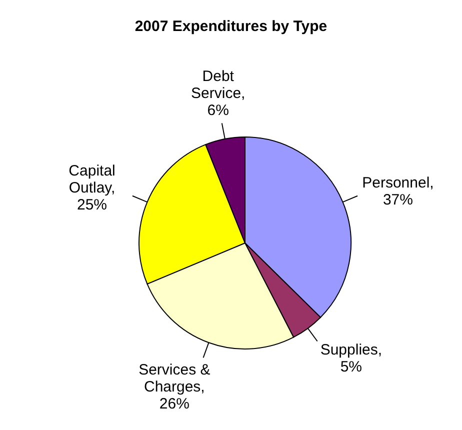 Image resolution: width=462 pixels, height=430 pixels. What do you see at coordinates (218, 92) in the screenshot?
I see `slice-label: Debt Service, 6%` at bounding box center [218, 92].